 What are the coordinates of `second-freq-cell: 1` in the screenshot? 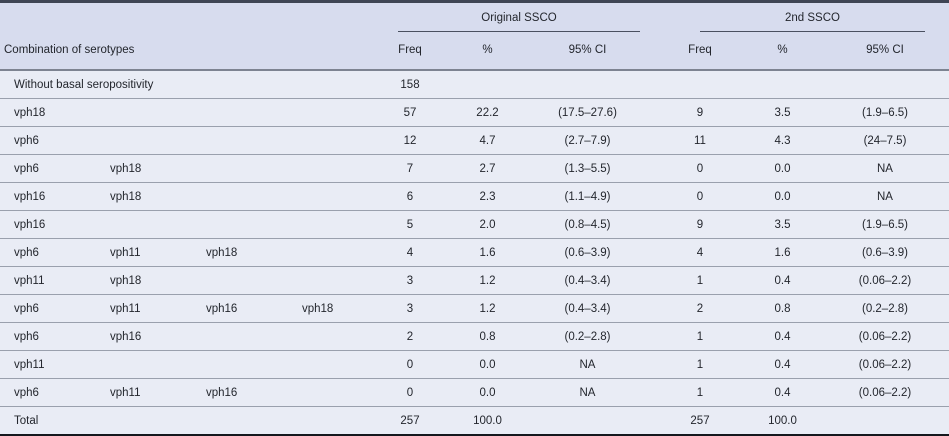 It's located at (700, 392).